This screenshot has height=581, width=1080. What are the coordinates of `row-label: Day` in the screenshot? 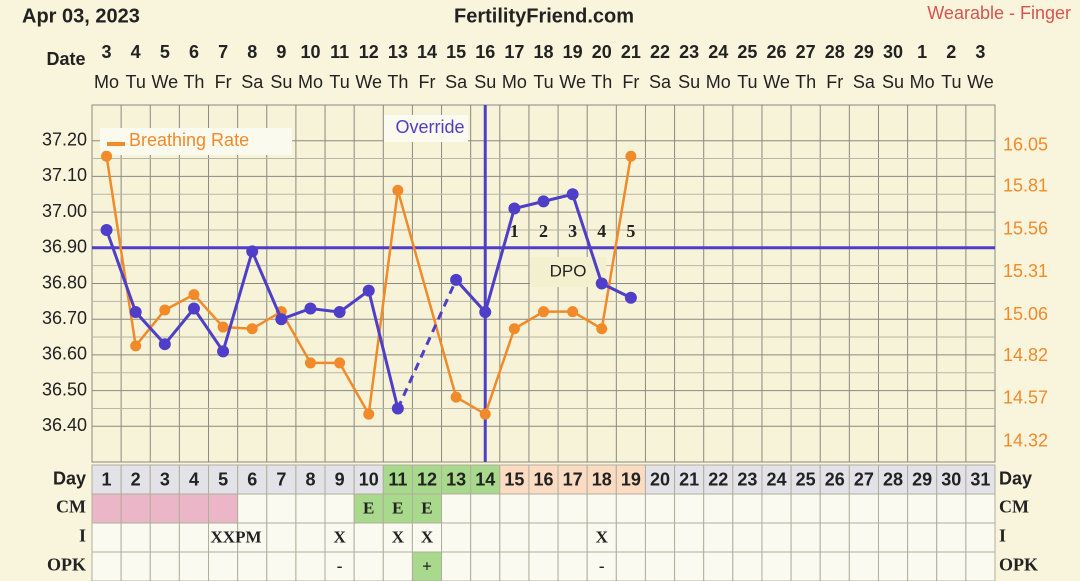 It's located at (69, 478).